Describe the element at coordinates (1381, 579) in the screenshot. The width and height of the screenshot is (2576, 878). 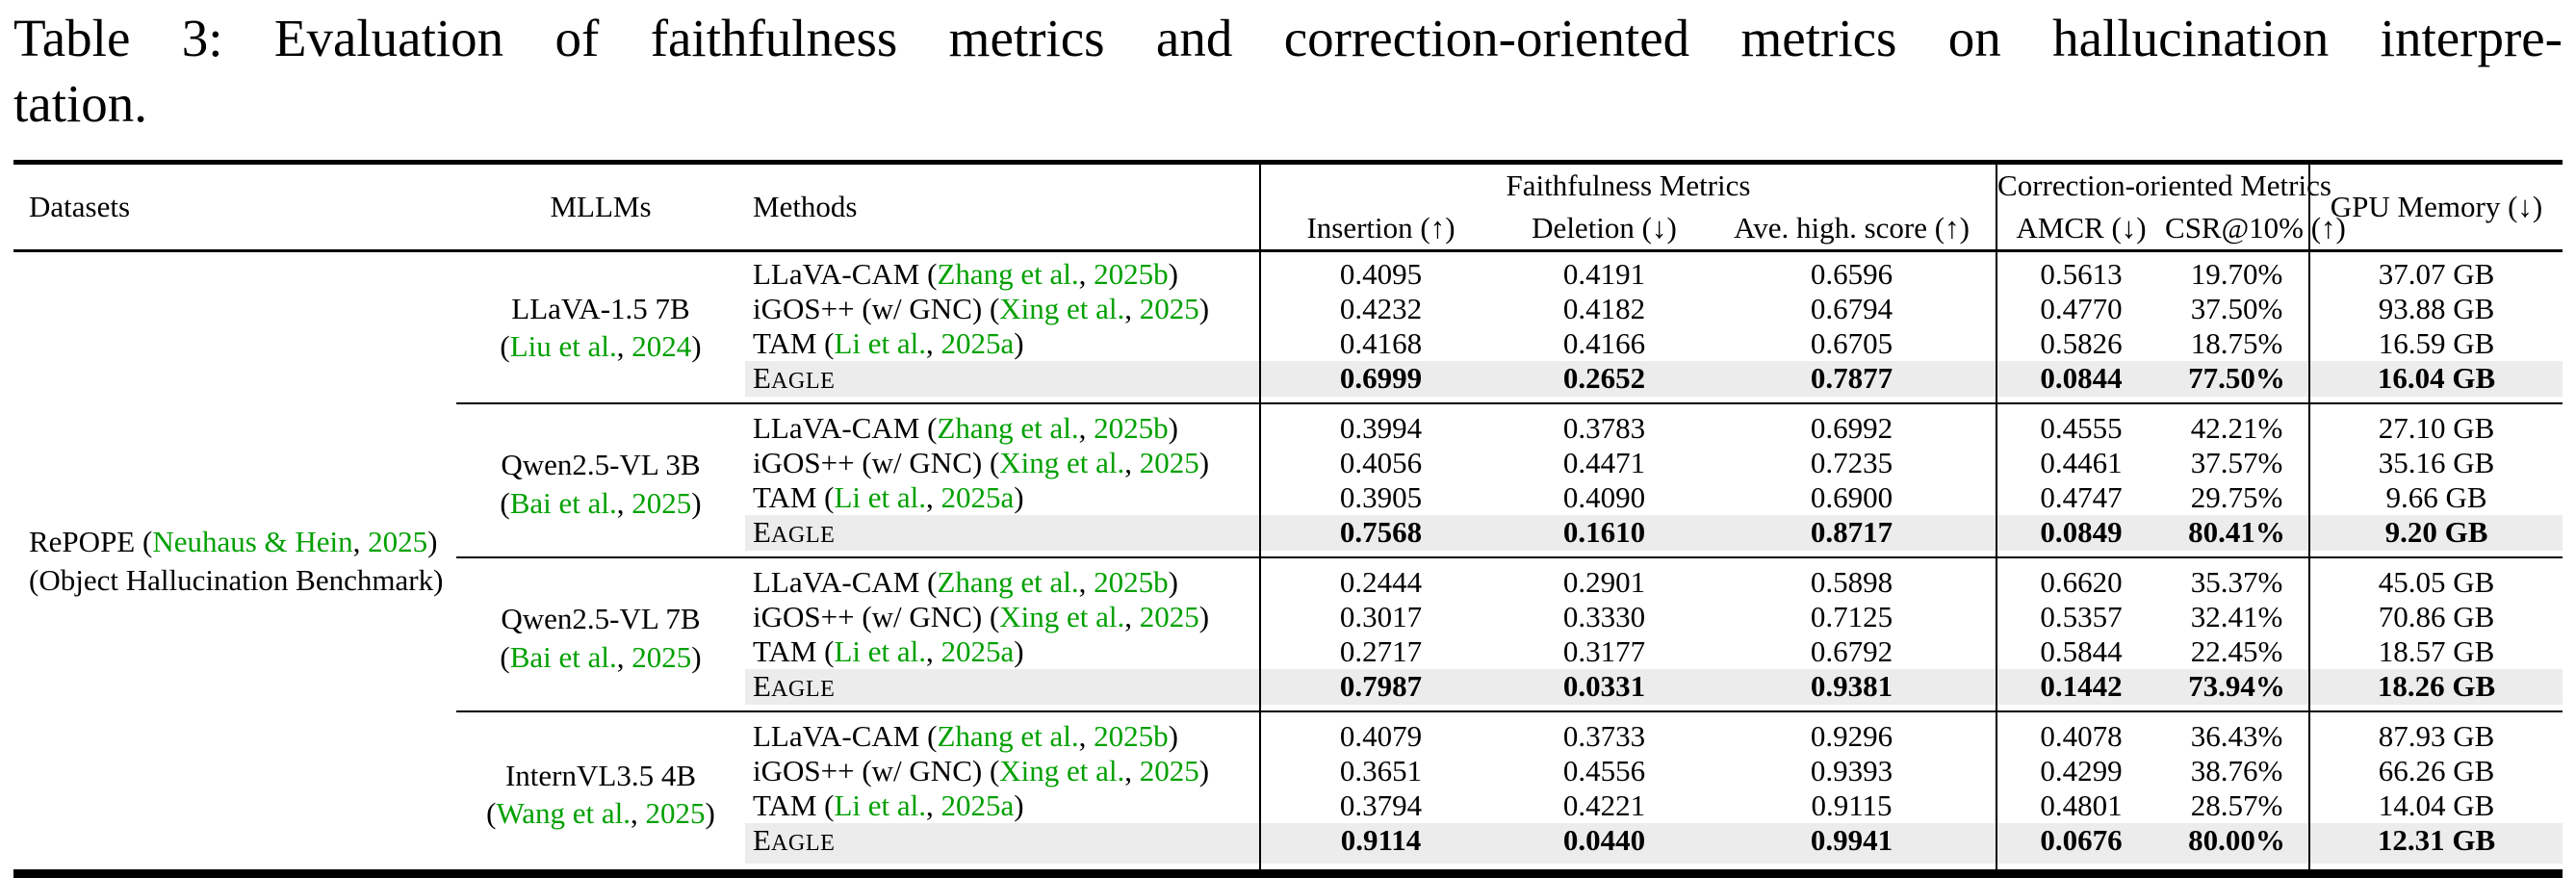
I see `cell-insertion: 0.2444` at that location.